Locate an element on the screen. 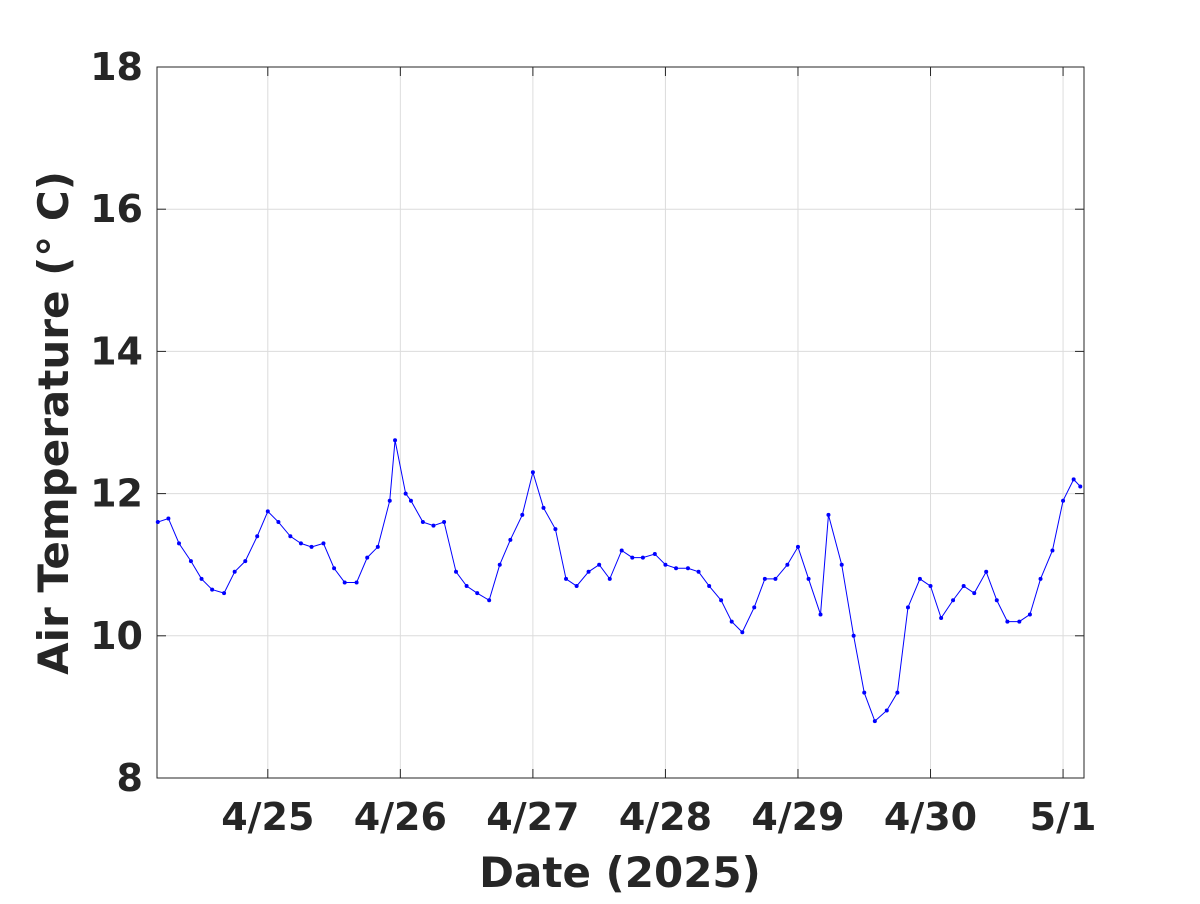  x-tick-label: 4/30 is located at coordinates (930, 817).